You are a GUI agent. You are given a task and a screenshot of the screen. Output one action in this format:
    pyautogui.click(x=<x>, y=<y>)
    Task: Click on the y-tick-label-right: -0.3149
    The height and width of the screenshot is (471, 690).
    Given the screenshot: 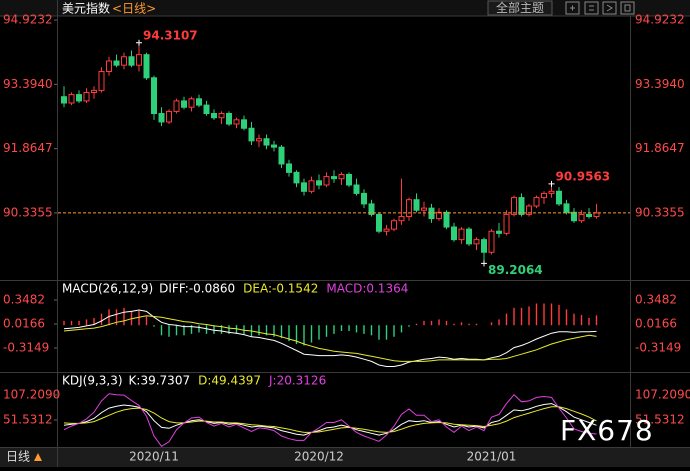 What is the action you would take?
    pyautogui.click(x=658, y=347)
    